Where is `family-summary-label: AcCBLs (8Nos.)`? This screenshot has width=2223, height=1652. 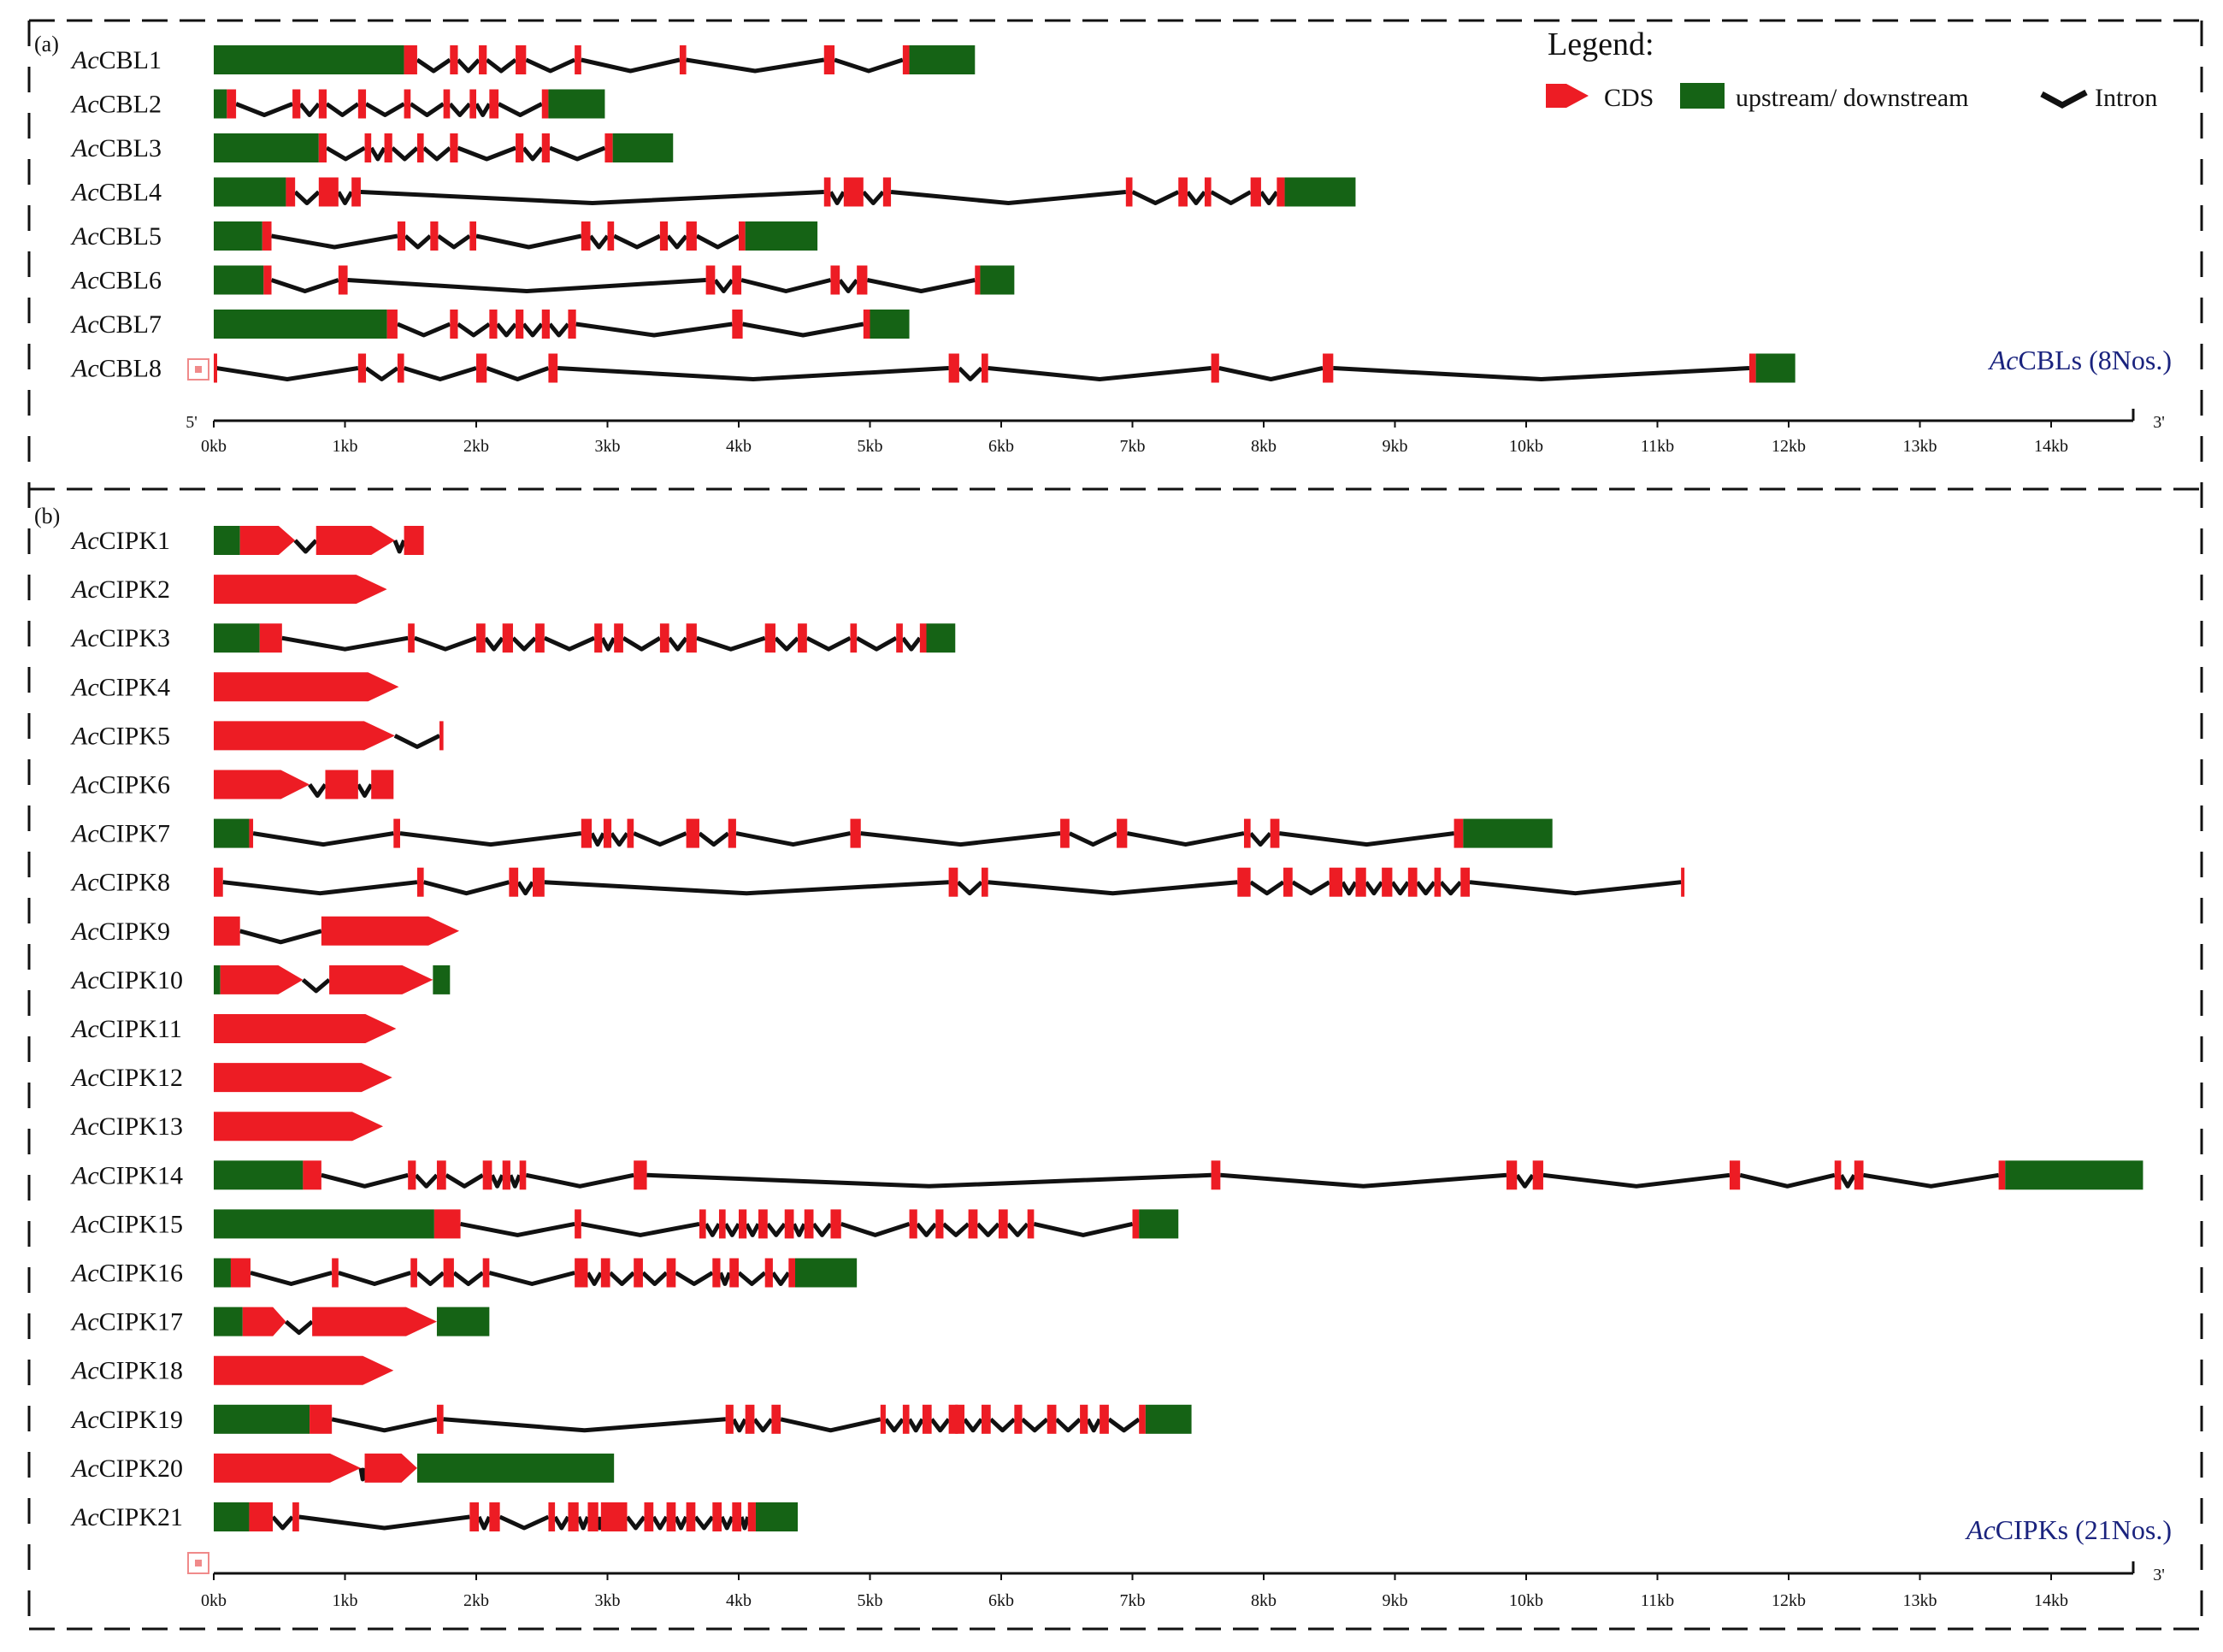
family-summary-label: AcCBLs (8Nos.) is located at coordinates (2080, 360).